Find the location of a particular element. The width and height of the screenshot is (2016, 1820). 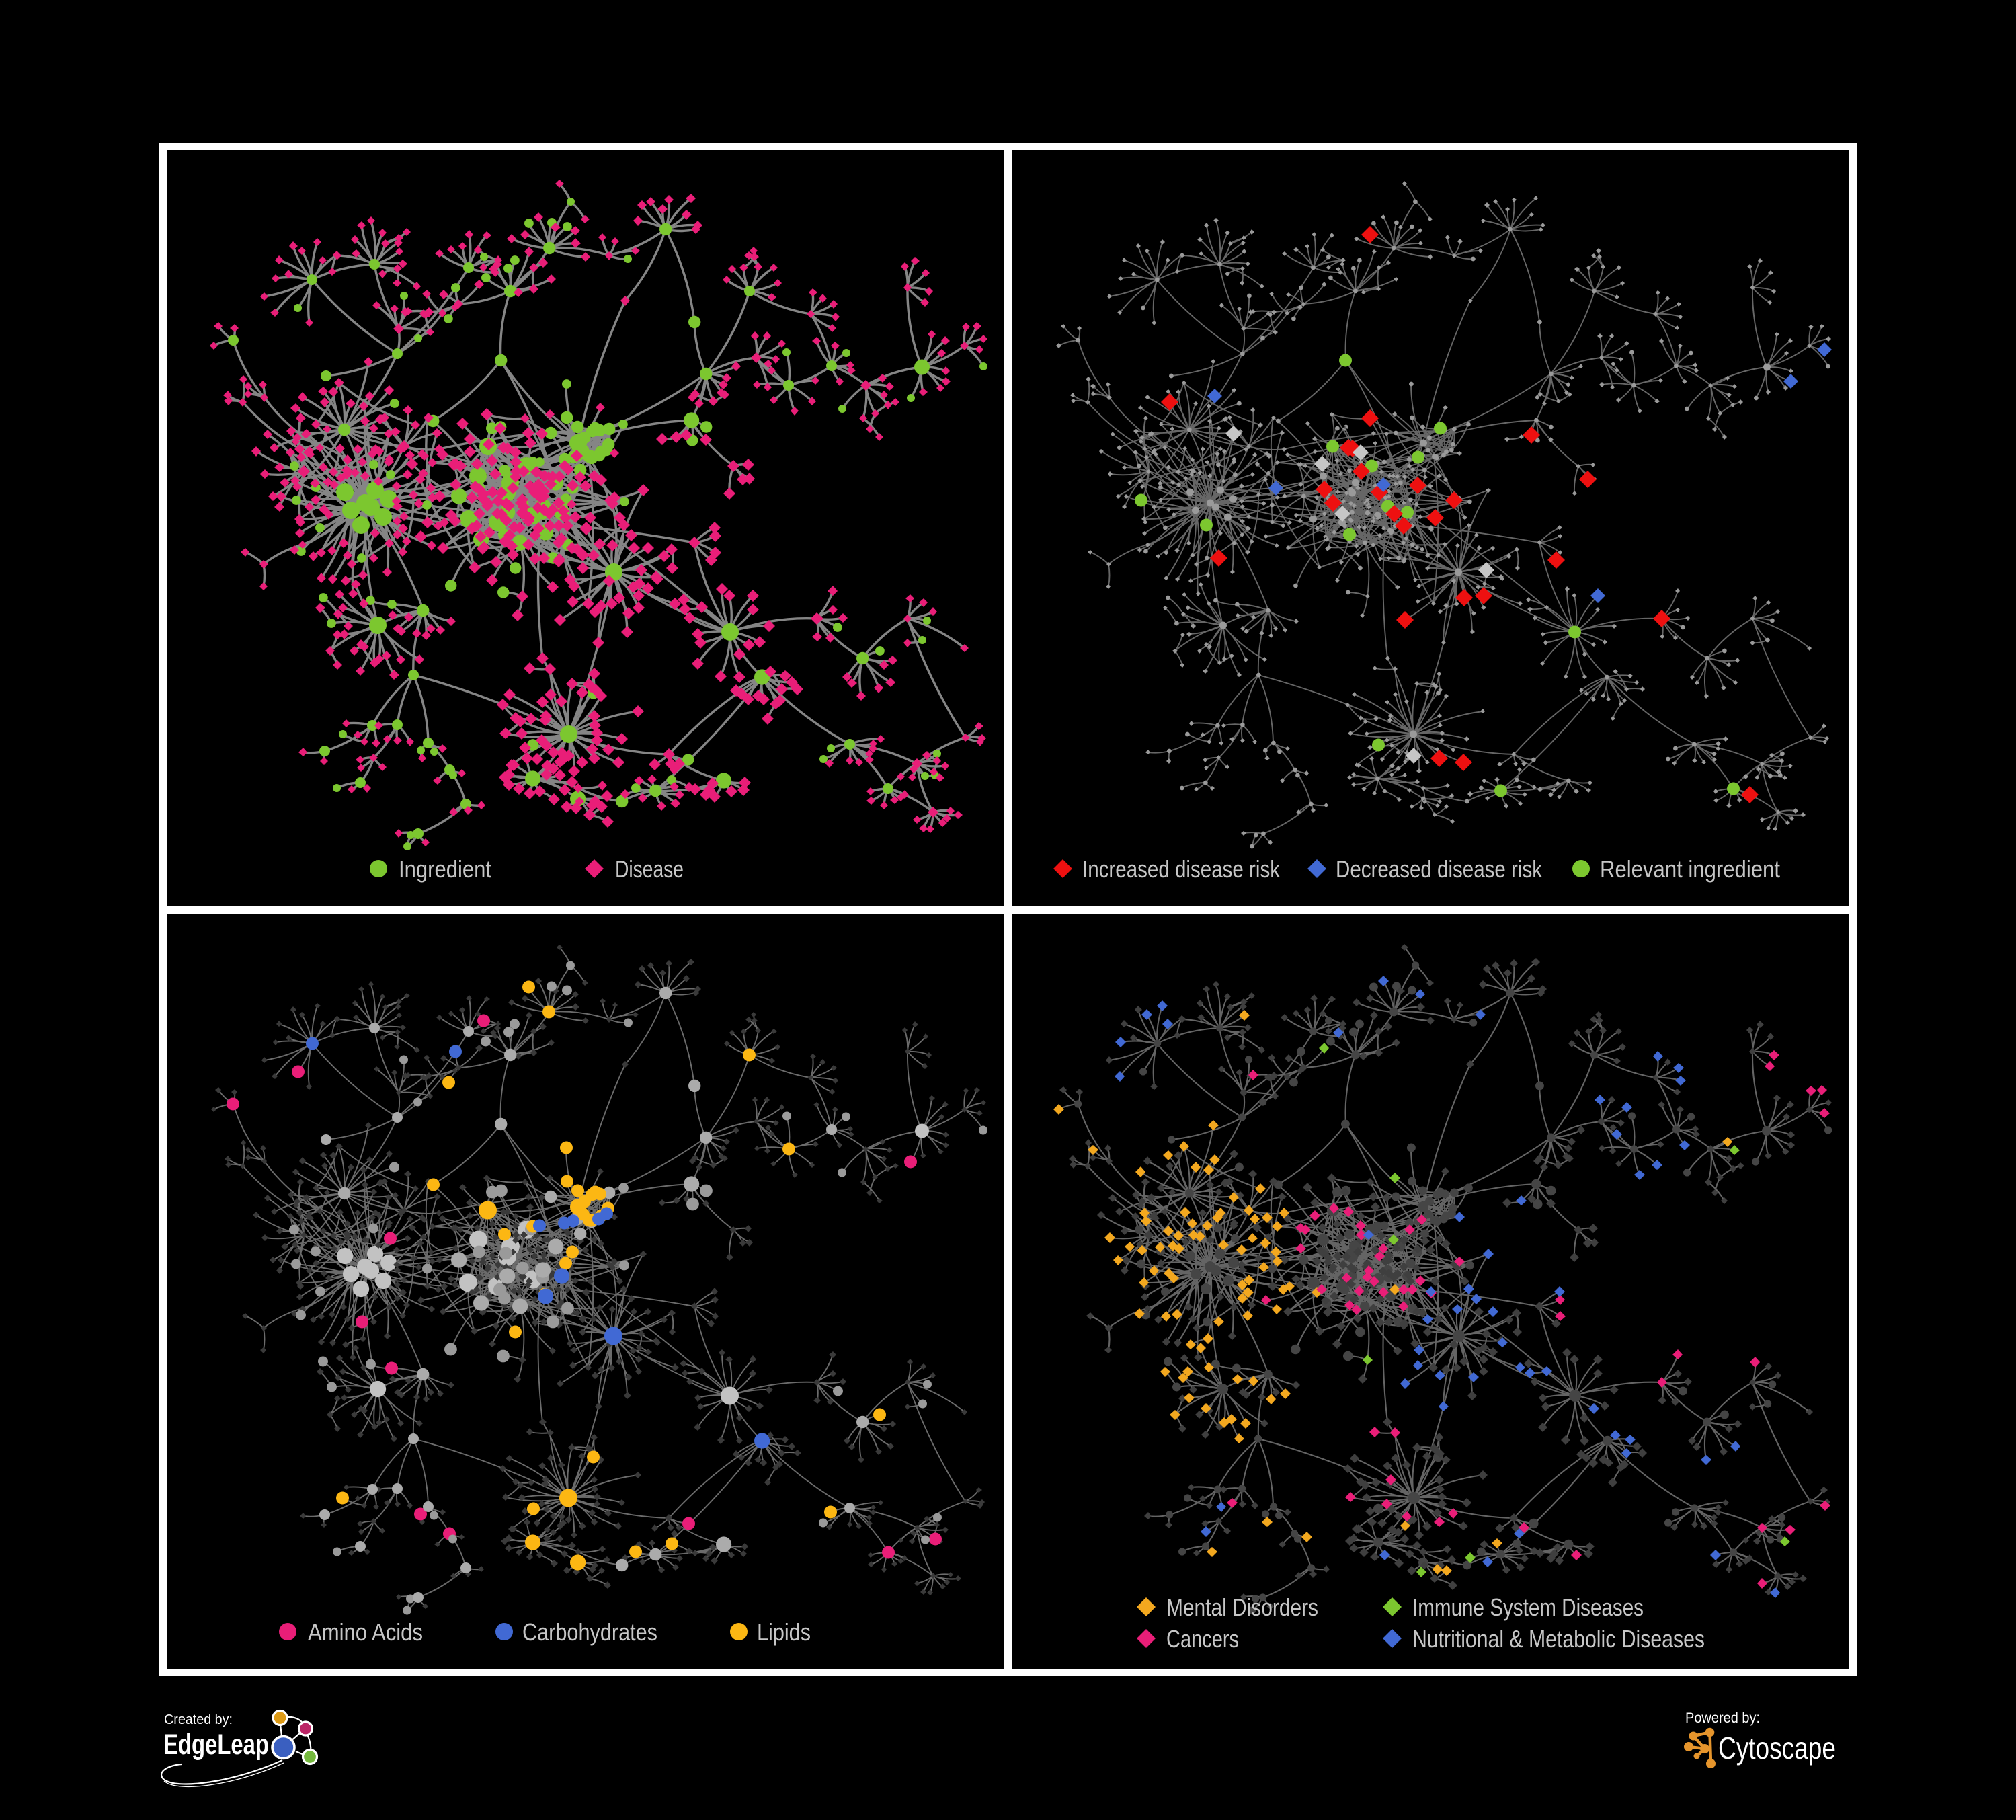

svg-text: Immune System Diseases is located at coordinates (1528, 1607).